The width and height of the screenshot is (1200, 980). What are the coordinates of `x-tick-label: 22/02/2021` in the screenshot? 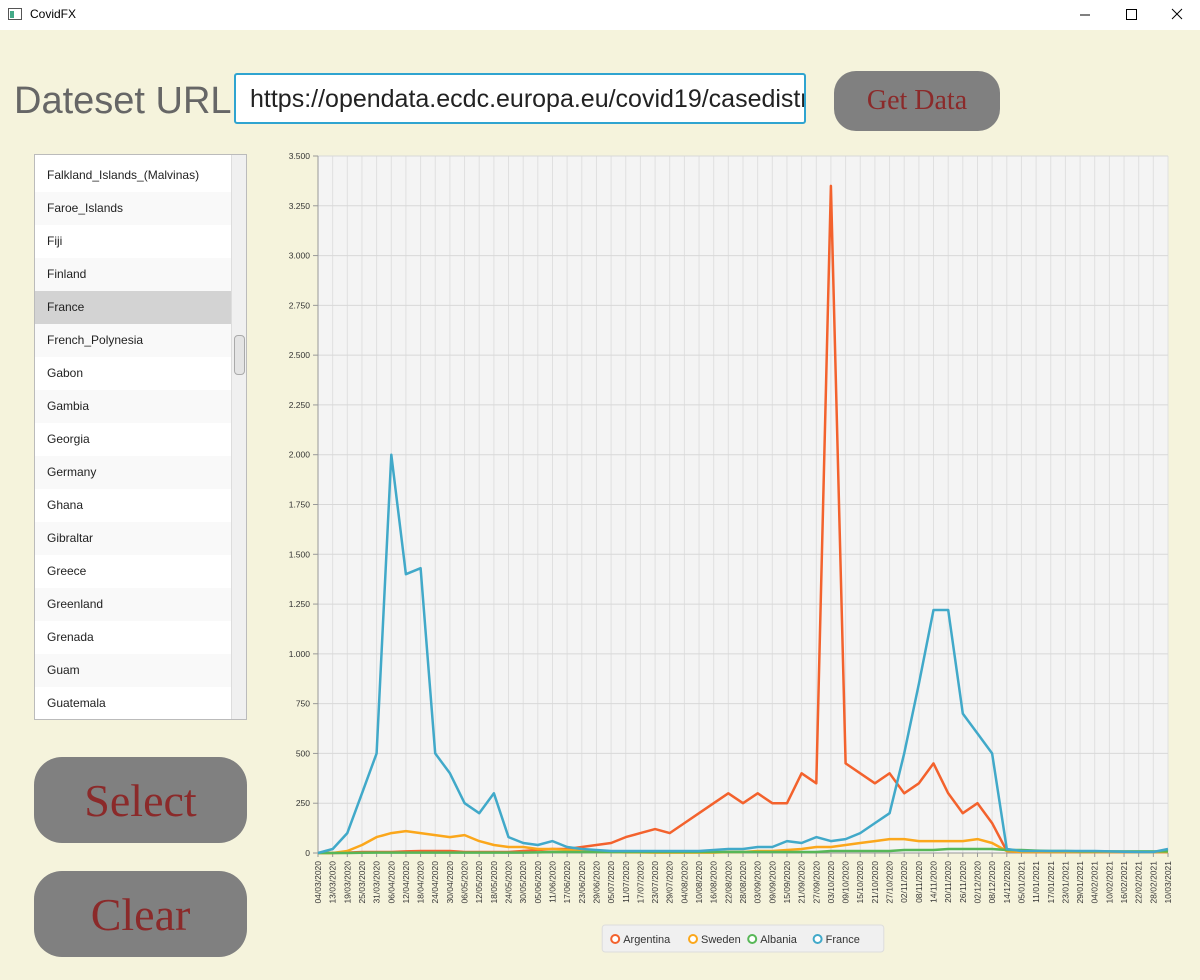 It's located at (1139, 882).